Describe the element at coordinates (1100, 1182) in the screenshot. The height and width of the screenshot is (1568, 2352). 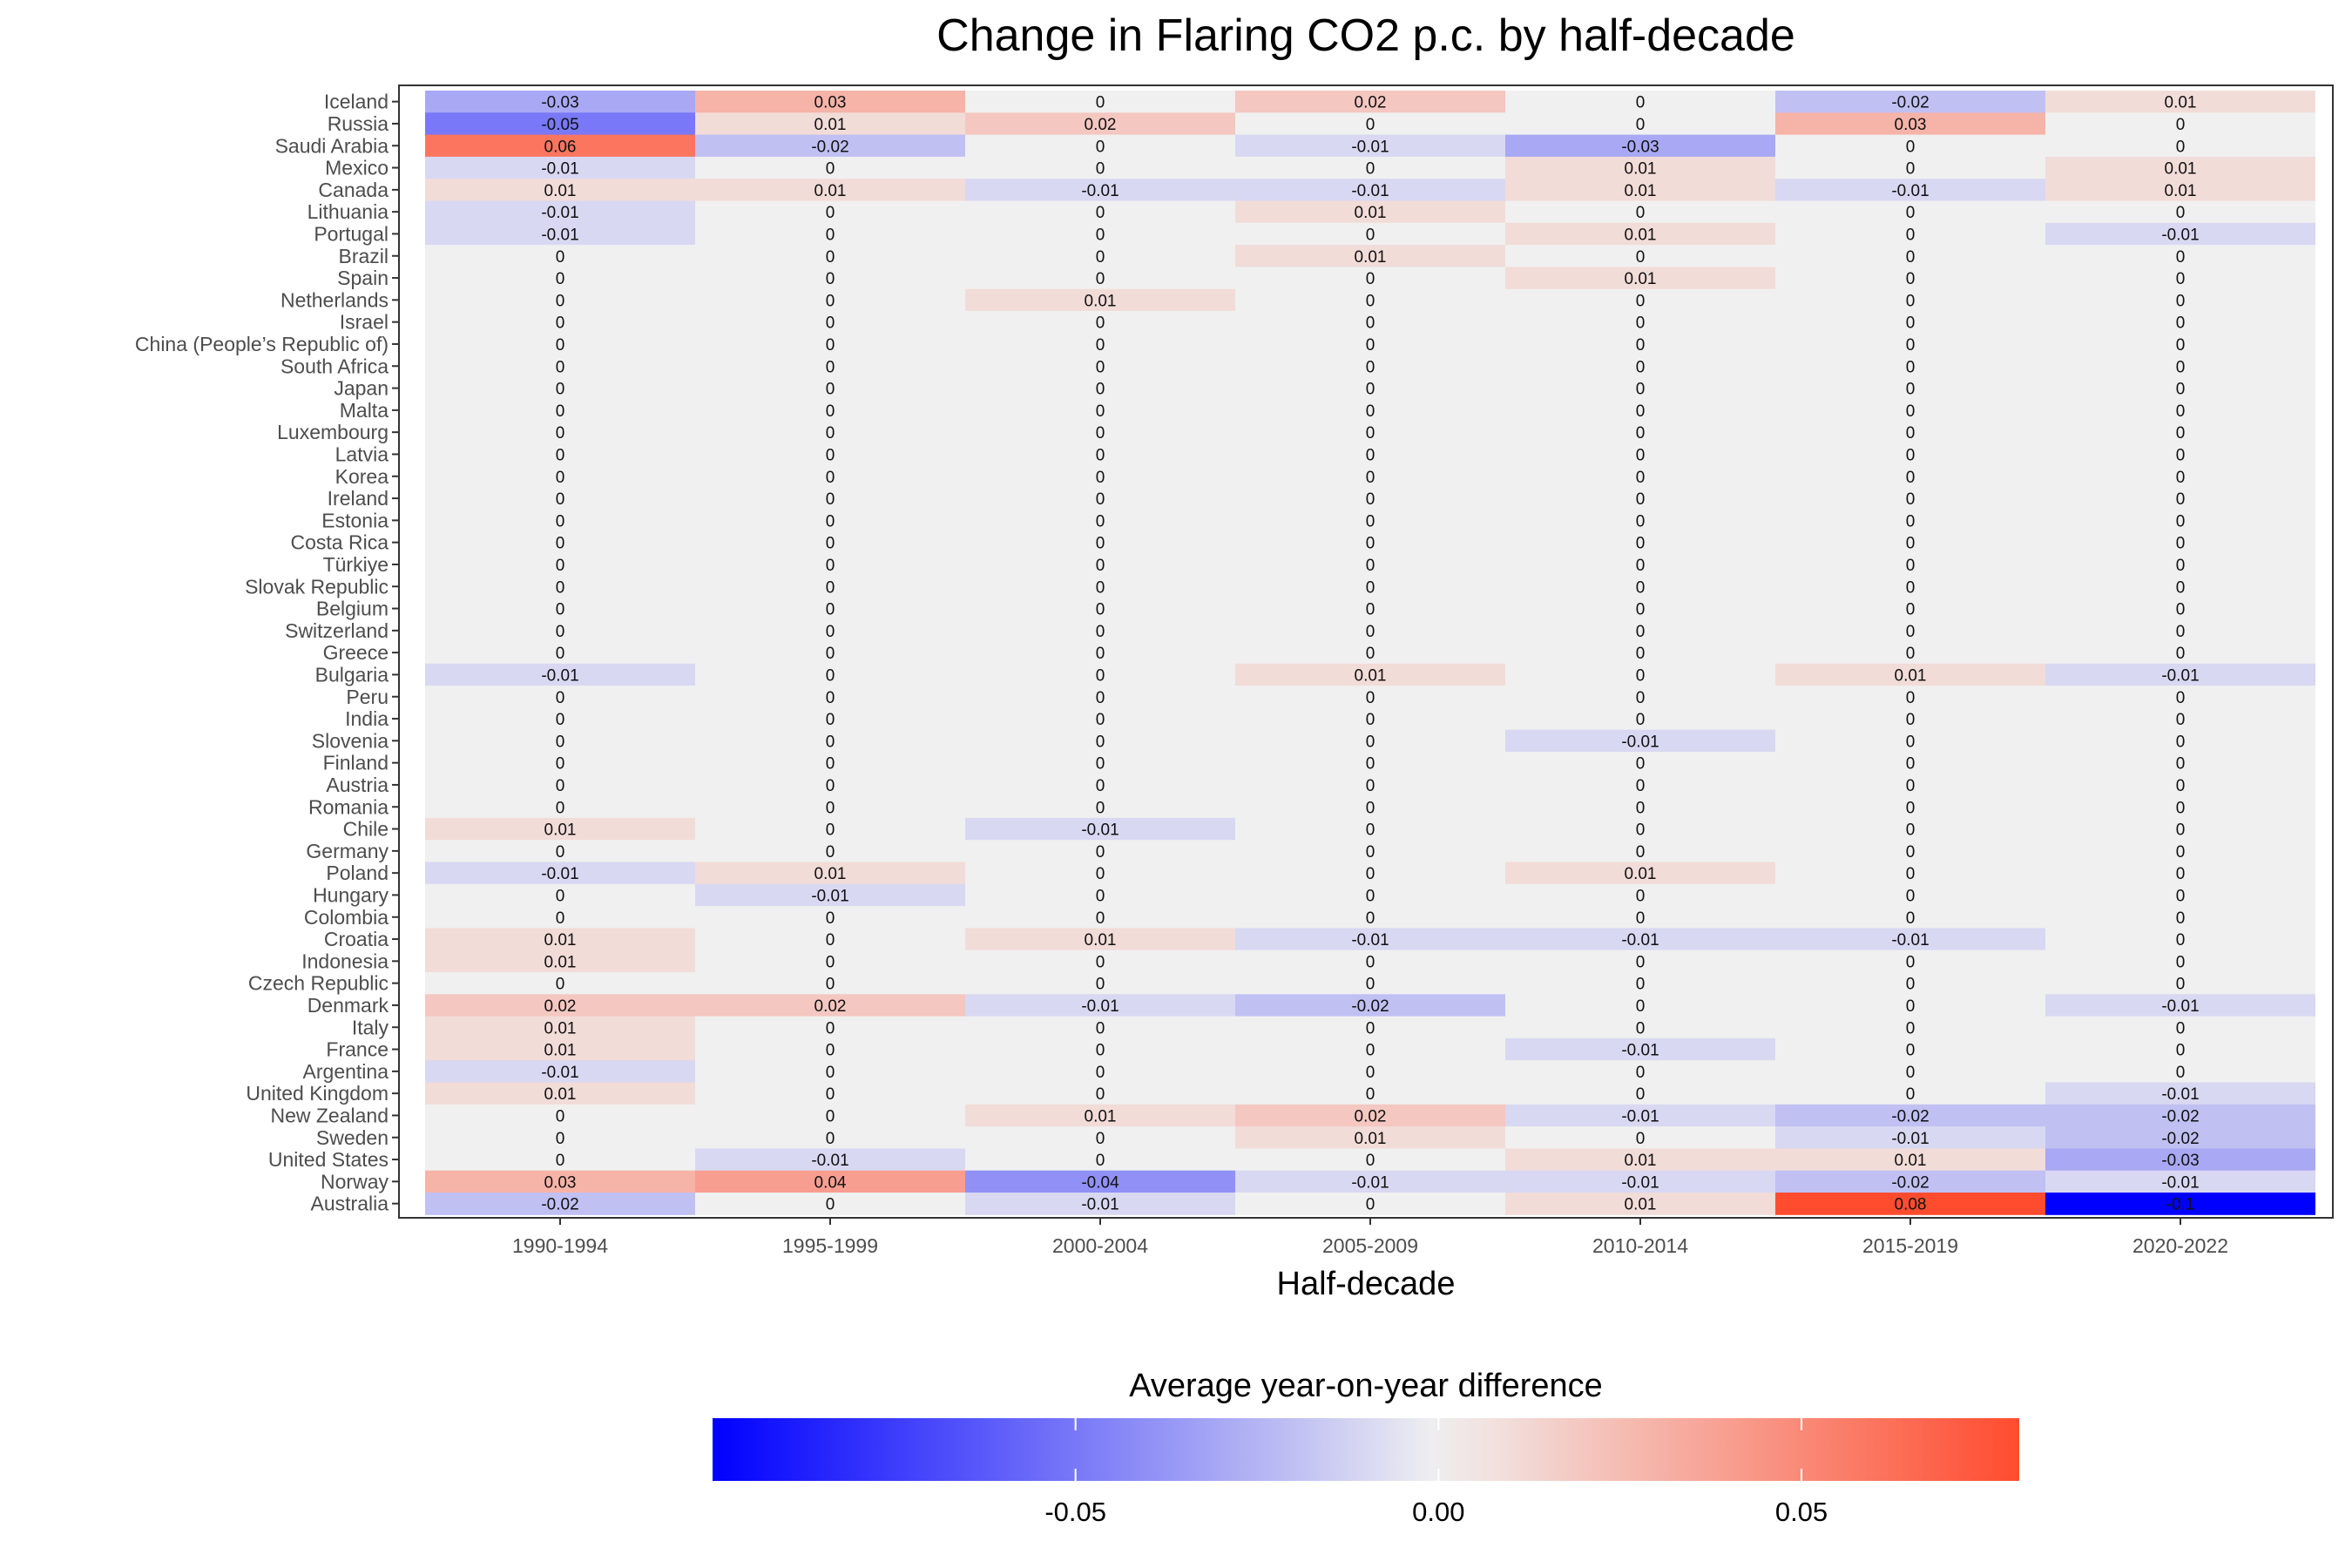
I see `heatmap-cell-norway-2000-2004` at that location.